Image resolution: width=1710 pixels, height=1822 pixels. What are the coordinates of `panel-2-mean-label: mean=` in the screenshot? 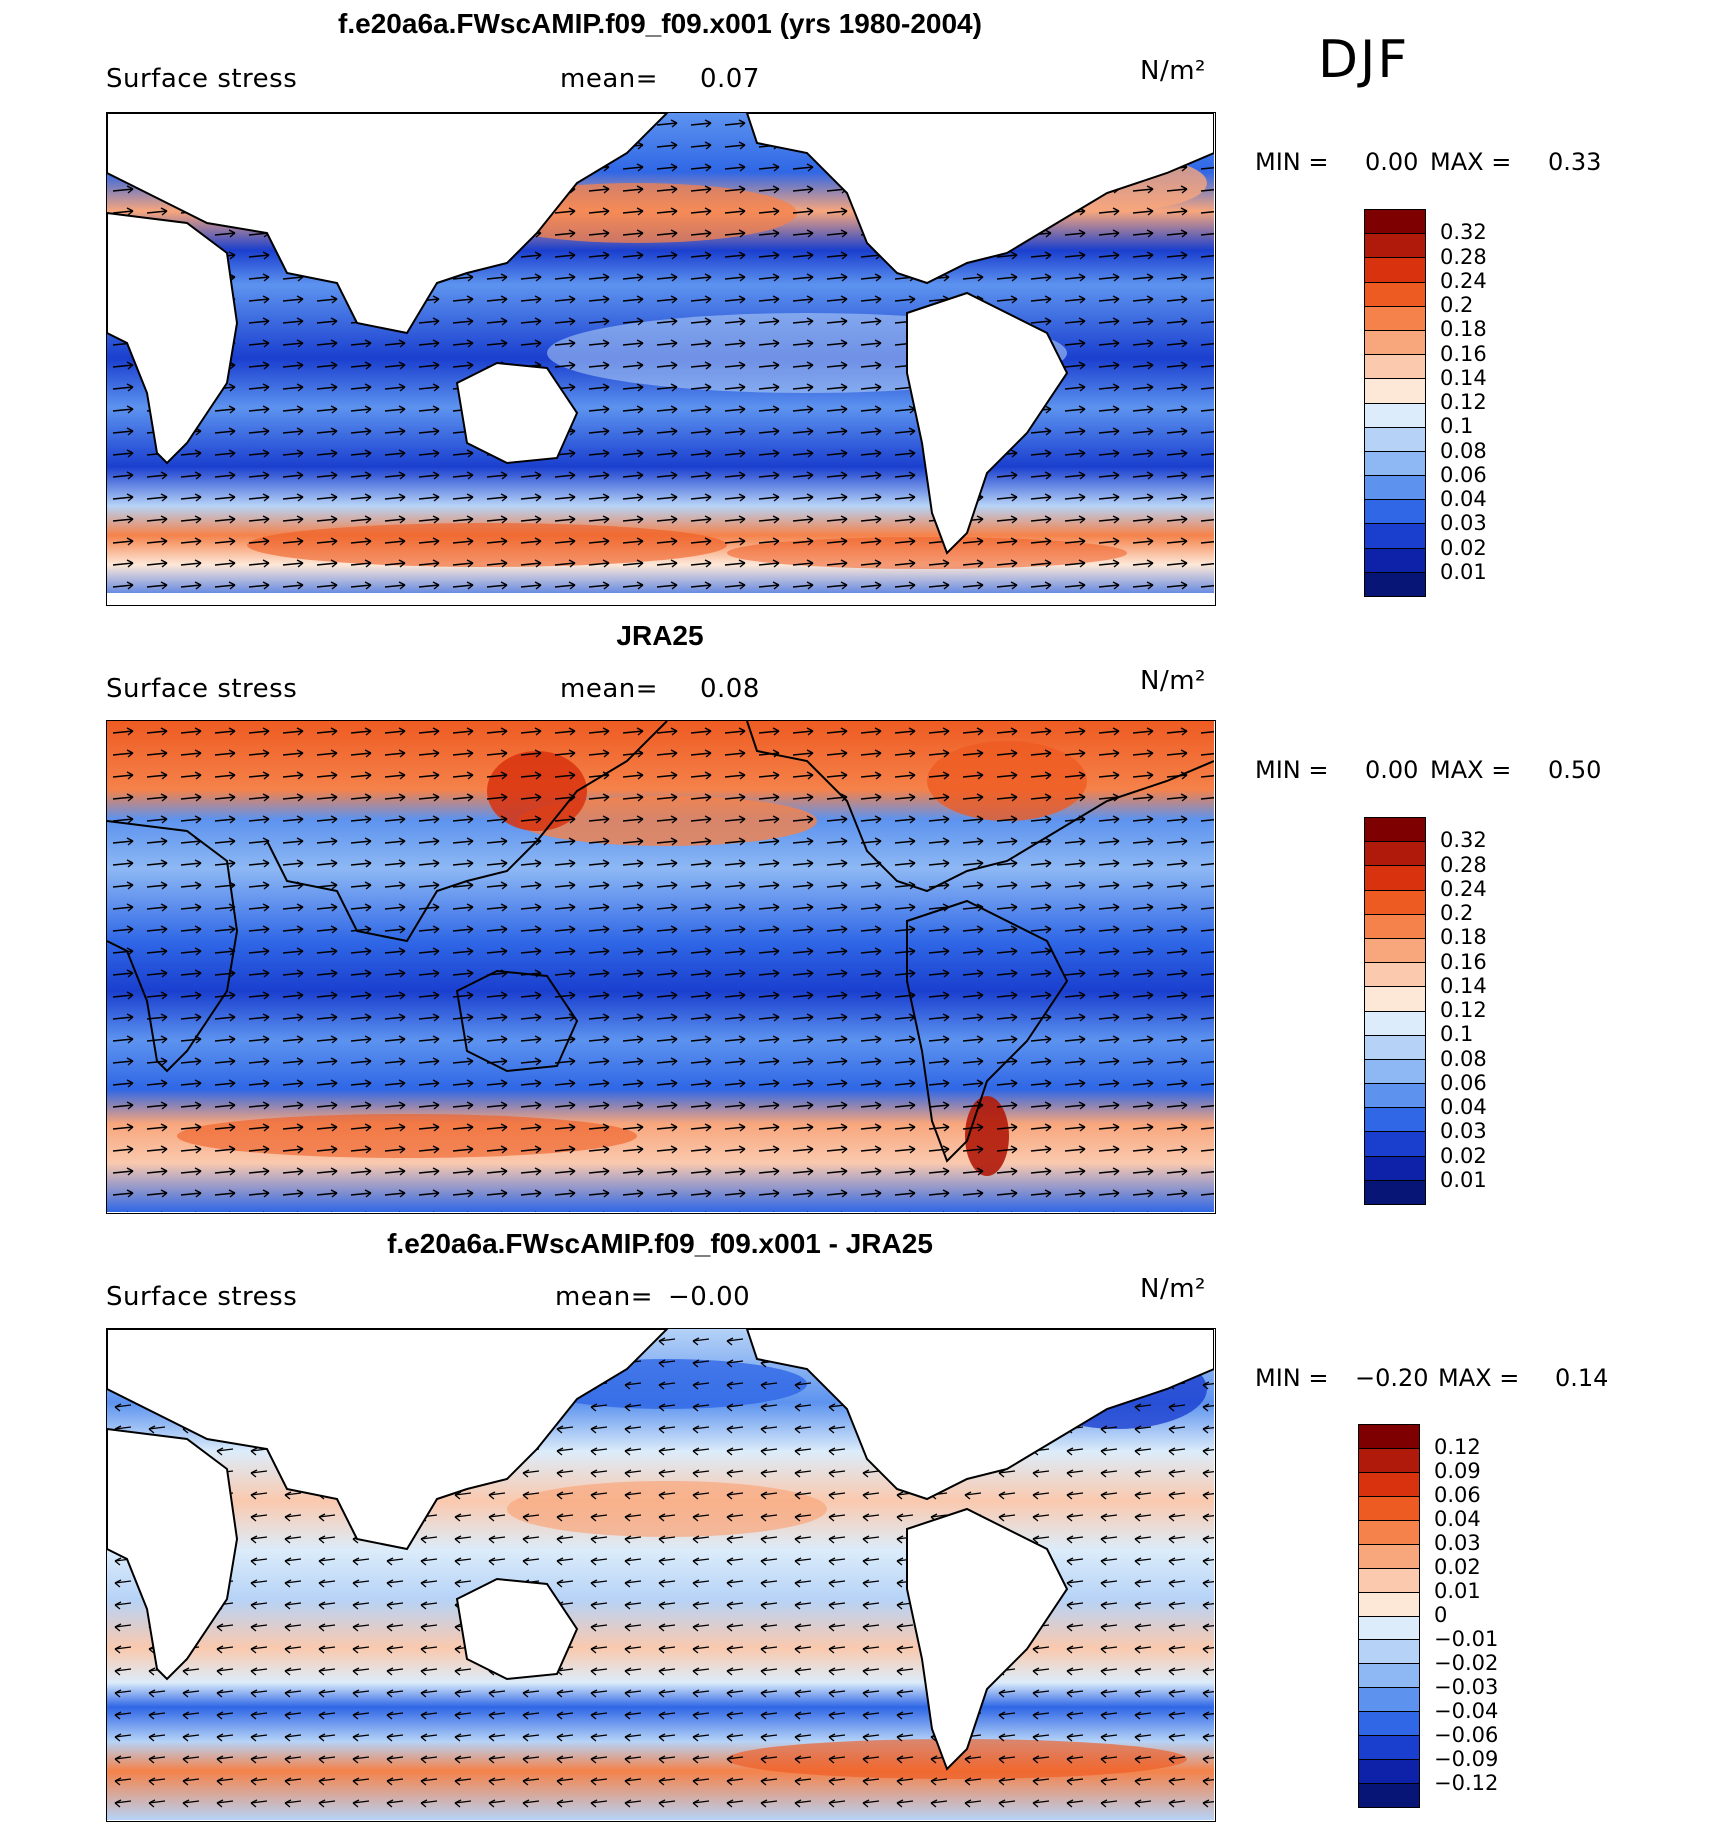 It's located at (609, 689).